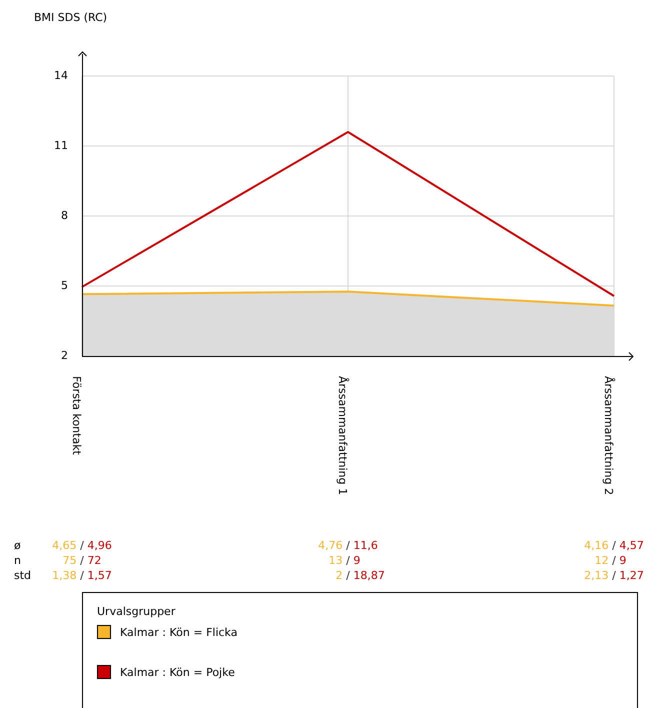  I want to click on legend-label: Kalmar : Kön = Pojke, so click(177, 672).